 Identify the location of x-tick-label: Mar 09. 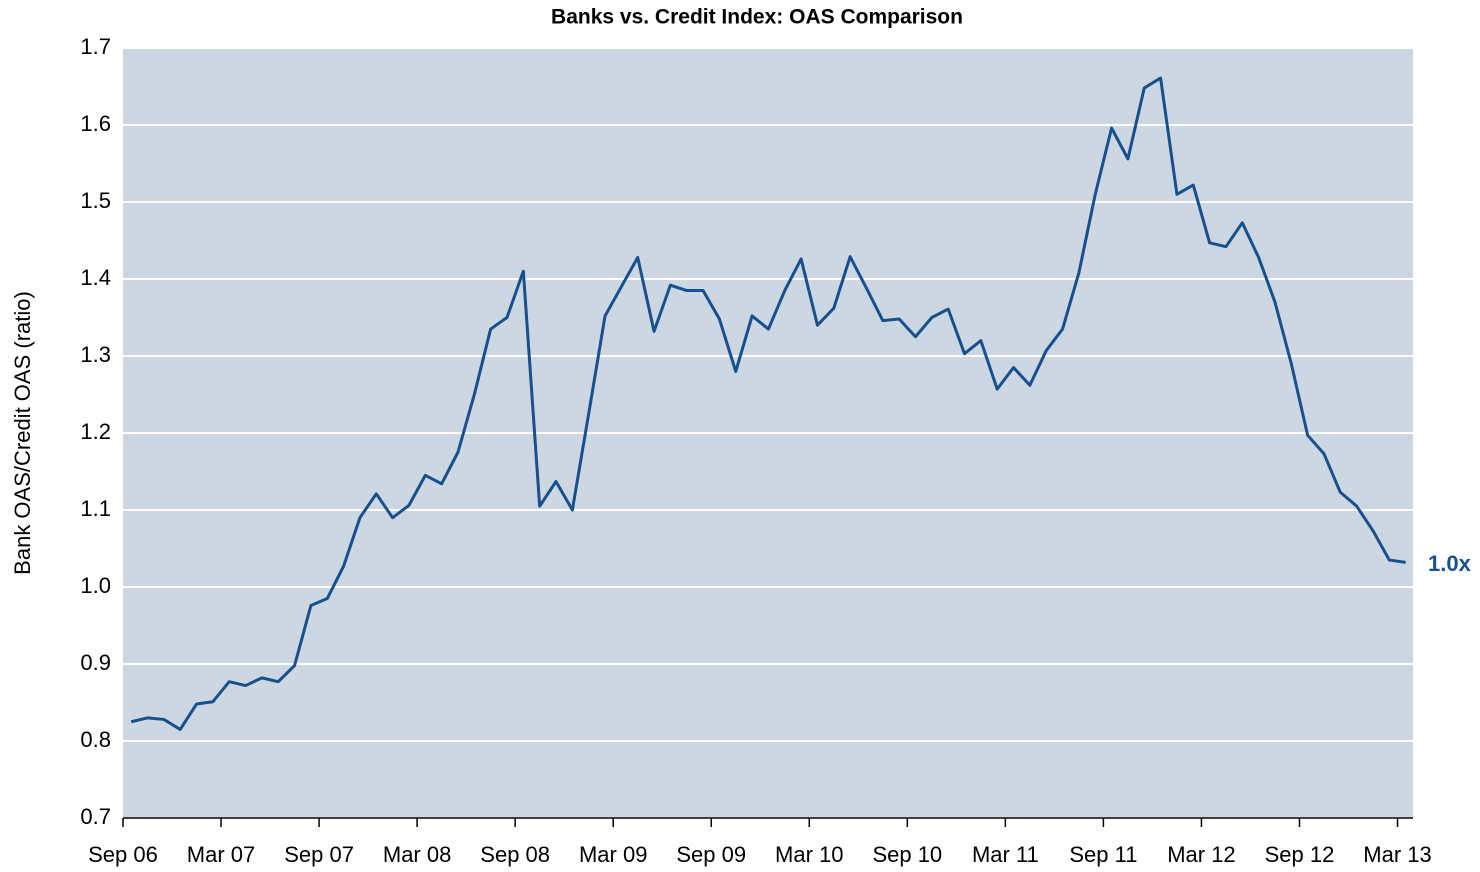
(613, 854).